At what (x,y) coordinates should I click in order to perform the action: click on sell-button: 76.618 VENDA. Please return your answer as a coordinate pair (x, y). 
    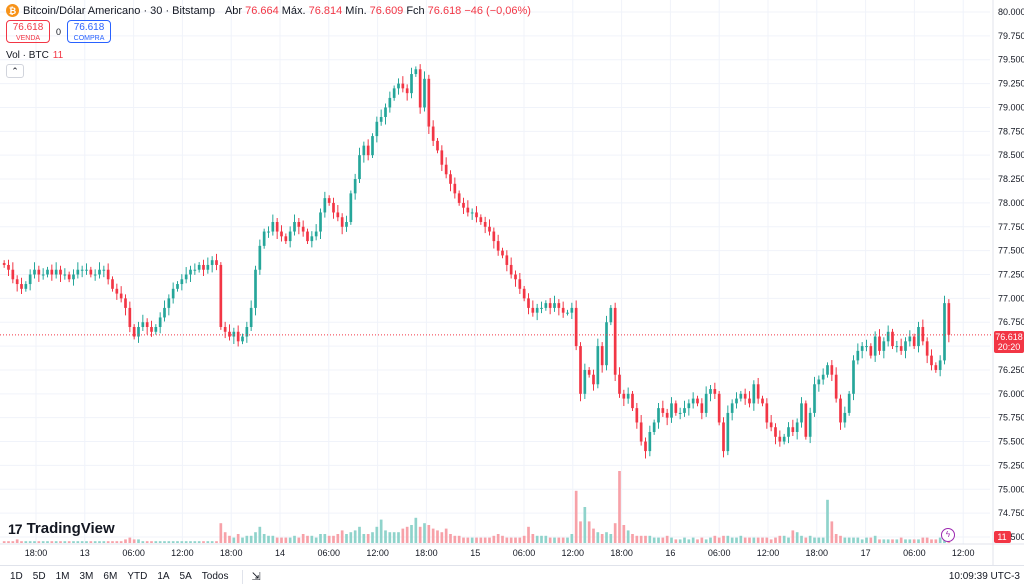
    Looking at the image, I should click on (28, 31).